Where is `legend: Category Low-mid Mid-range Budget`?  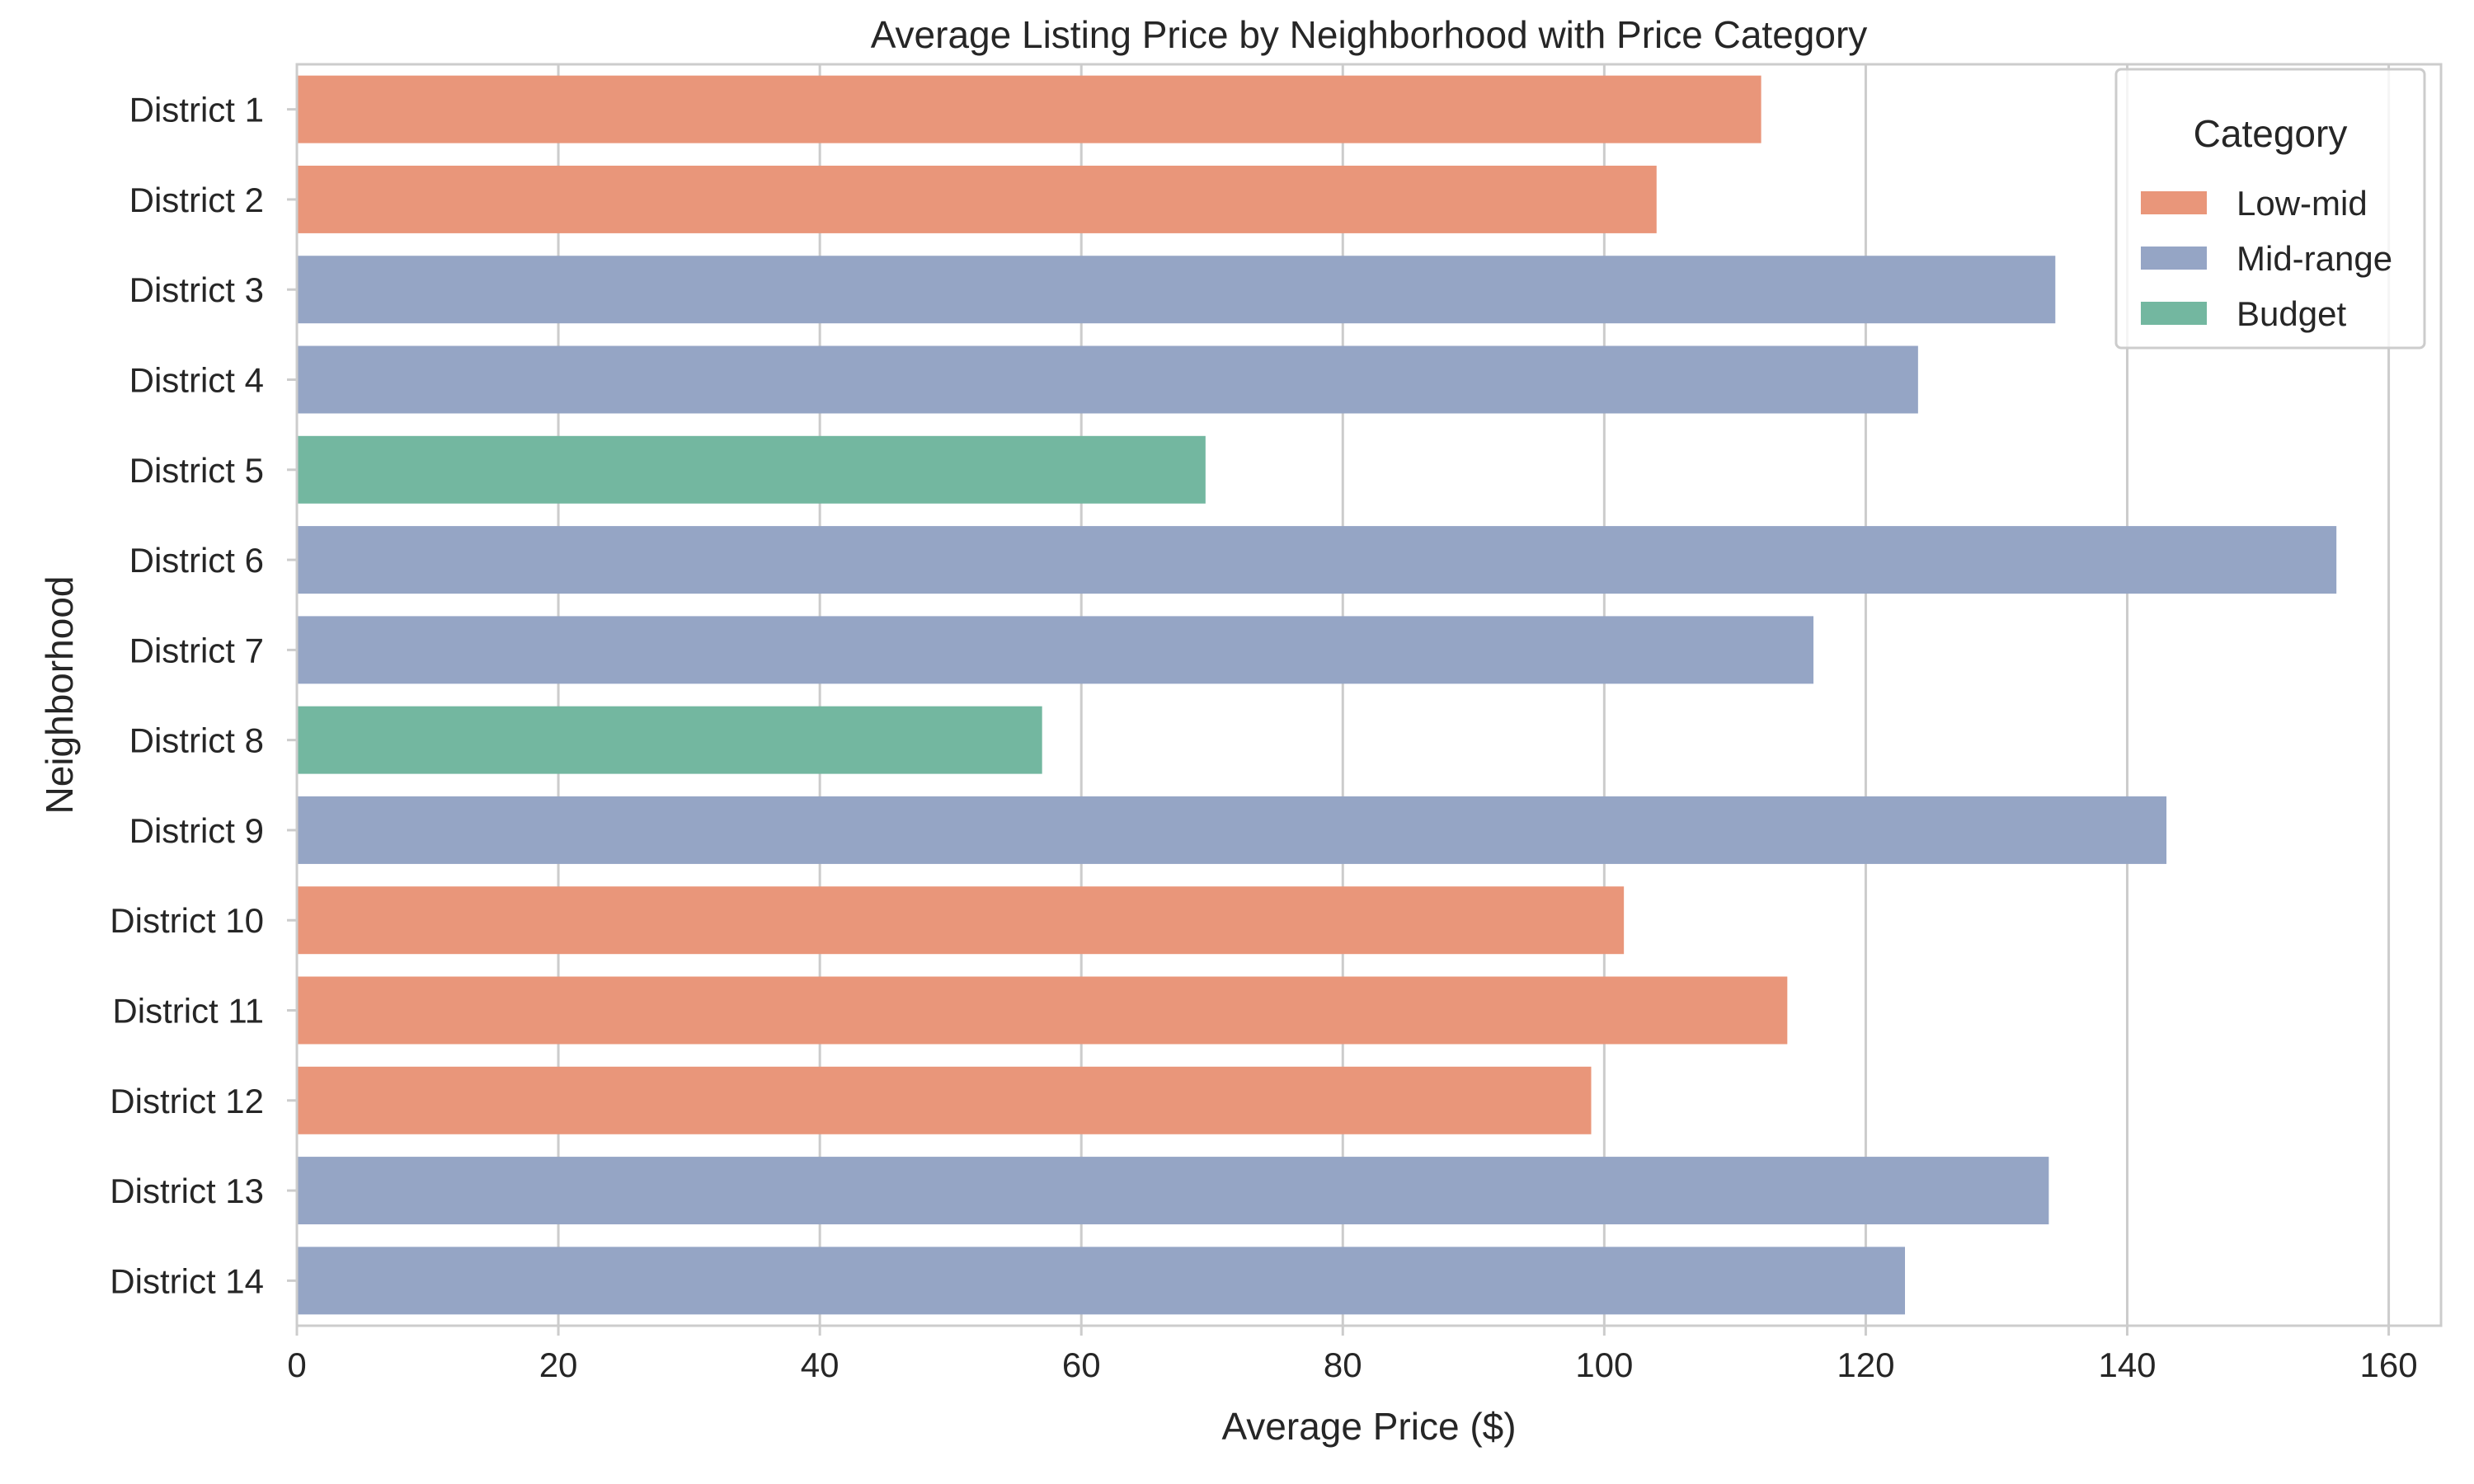 legend: Category Low-mid Mid-range Budget is located at coordinates (2270, 209).